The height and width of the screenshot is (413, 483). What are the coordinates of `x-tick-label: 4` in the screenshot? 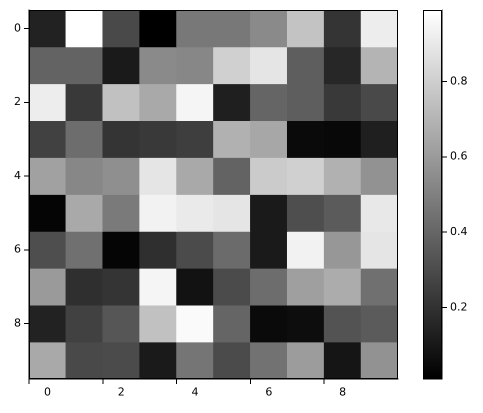 It's located at (195, 391).